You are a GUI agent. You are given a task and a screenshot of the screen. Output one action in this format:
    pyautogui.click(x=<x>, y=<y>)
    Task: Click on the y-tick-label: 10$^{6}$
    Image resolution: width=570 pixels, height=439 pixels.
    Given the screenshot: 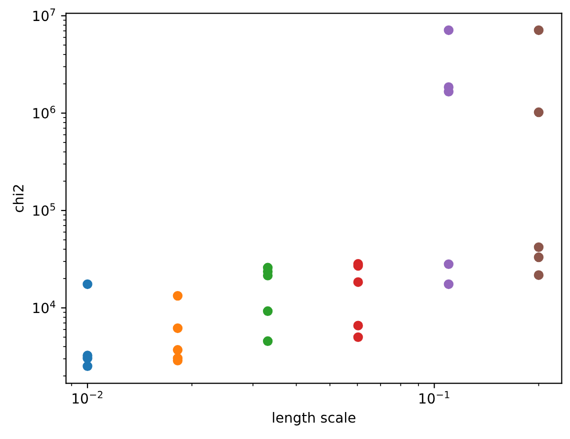 What is the action you would take?
    pyautogui.click(x=44, y=112)
    